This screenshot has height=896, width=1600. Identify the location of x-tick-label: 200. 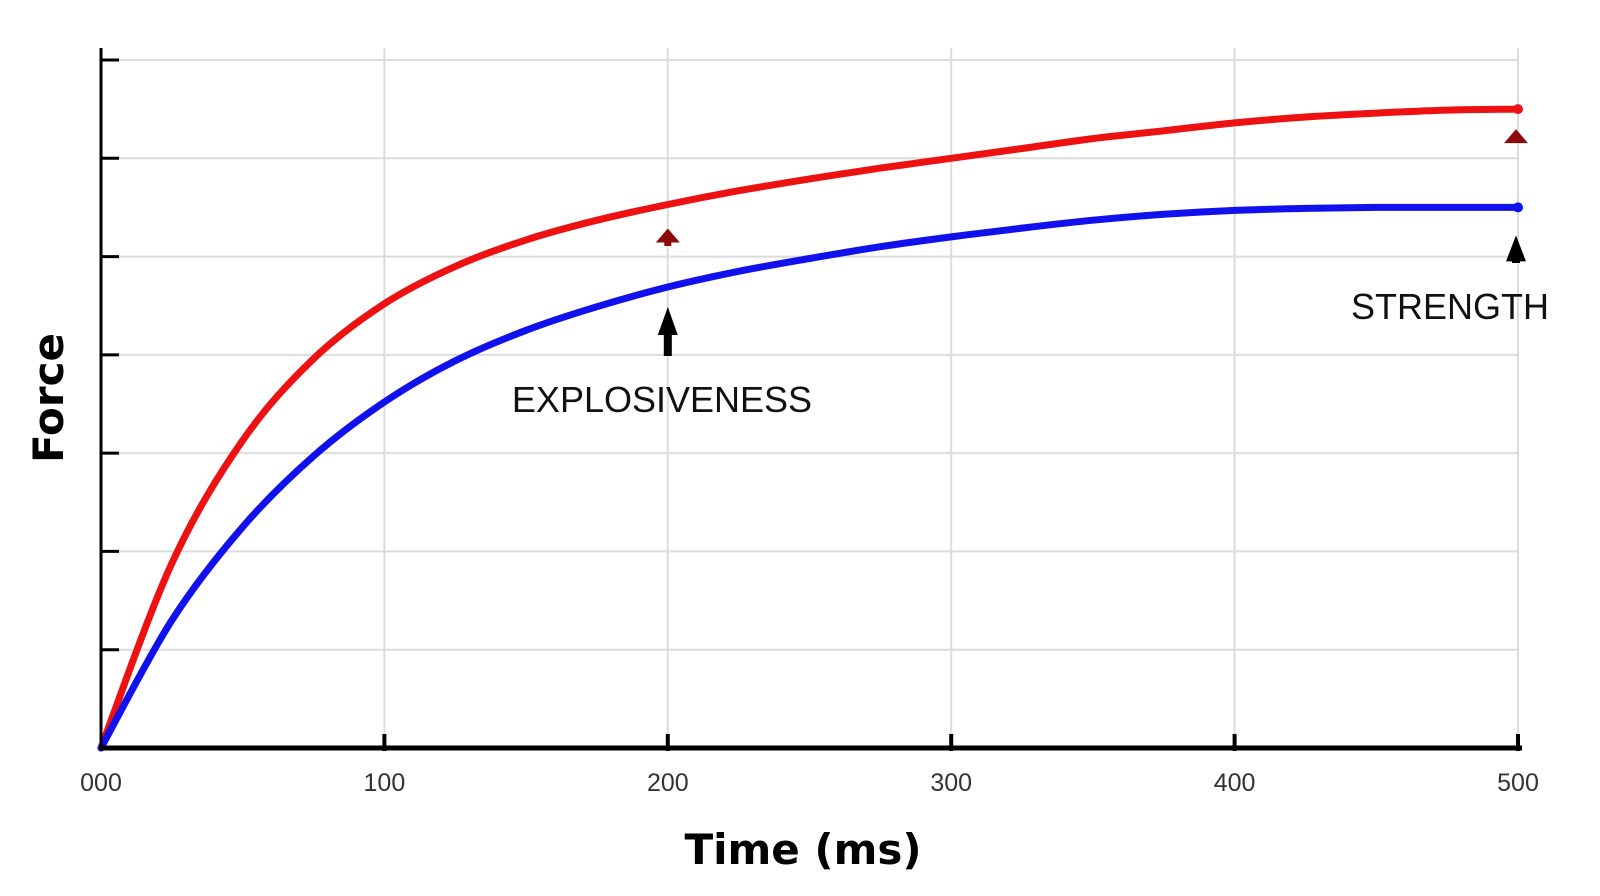
(668, 783).